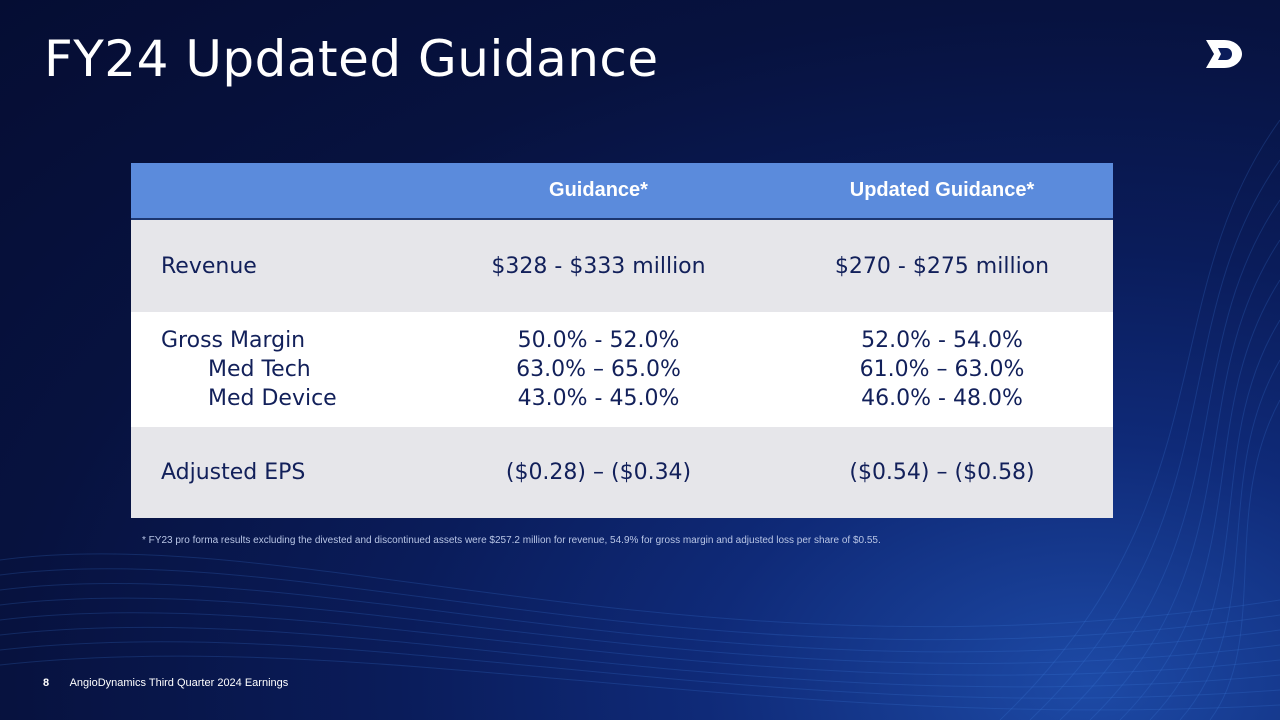 This screenshot has width=1280, height=720. Describe the element at coordinates (278, 472) in the screenshot. I see `adjusted-eps-label: Adjusted EPS` at that location.